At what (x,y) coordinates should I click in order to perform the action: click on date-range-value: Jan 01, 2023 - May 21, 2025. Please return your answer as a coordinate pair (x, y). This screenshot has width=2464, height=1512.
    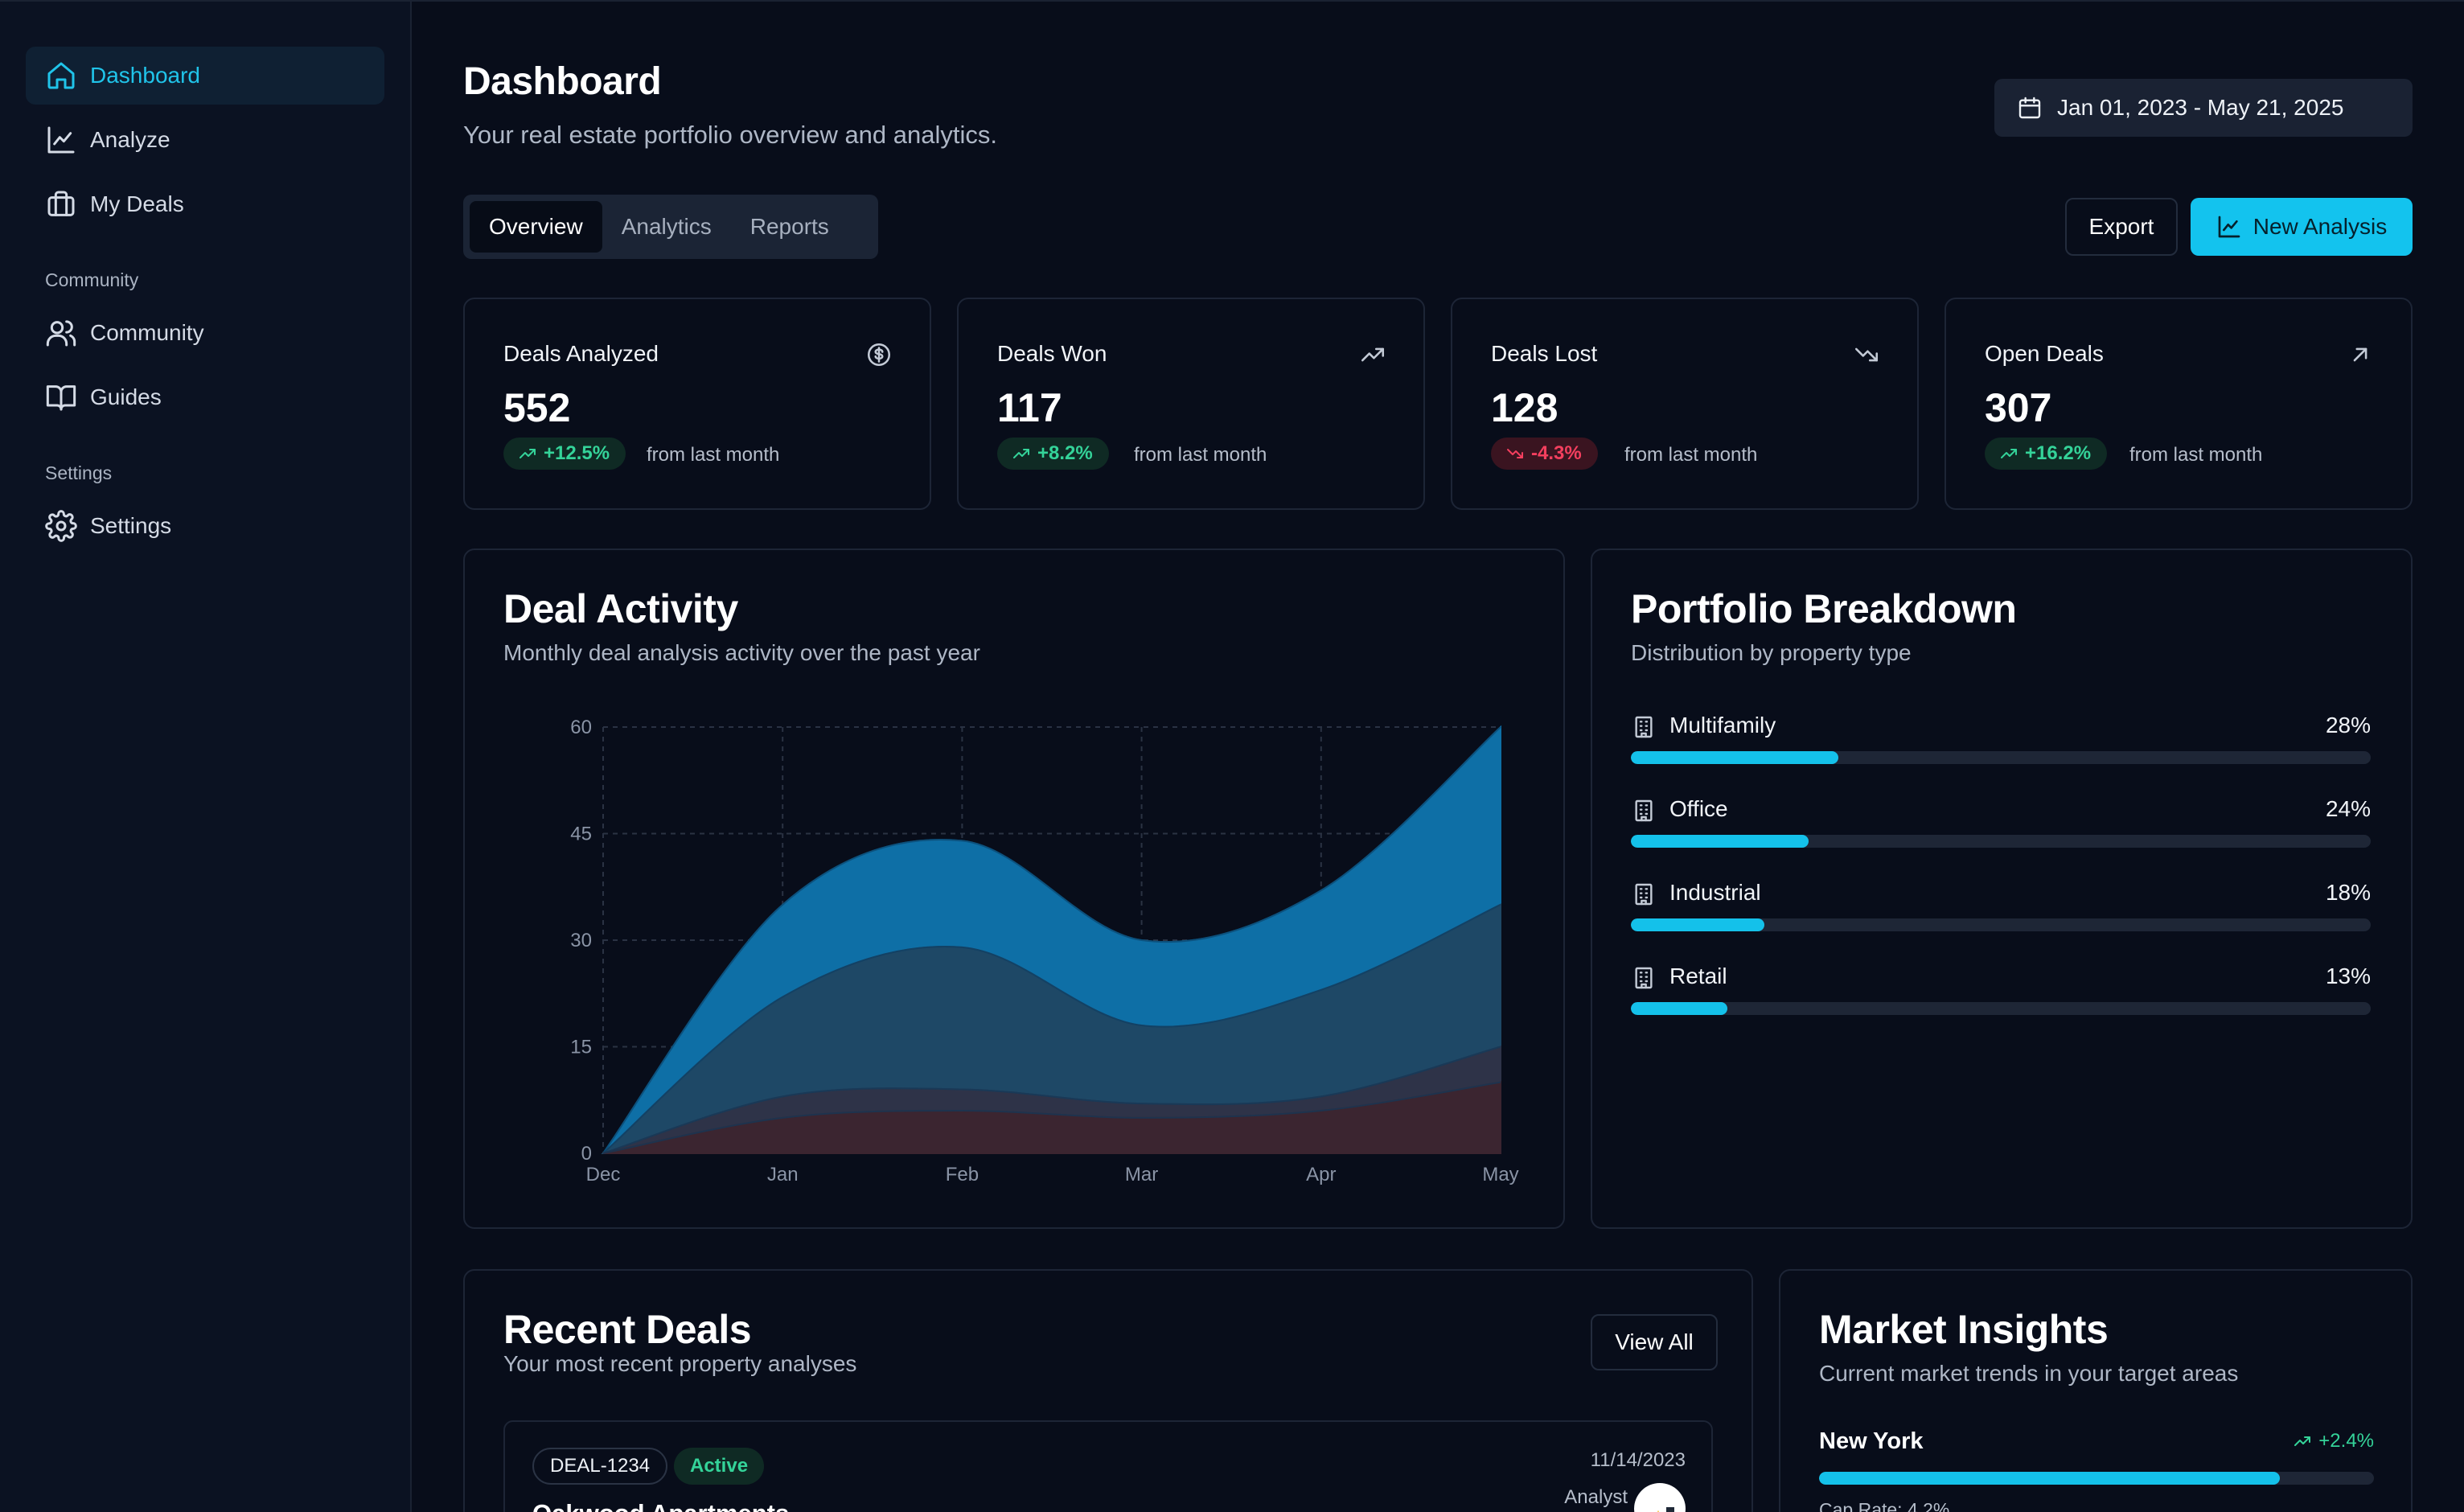
    Looking at the image, I should click on (2200, 108).